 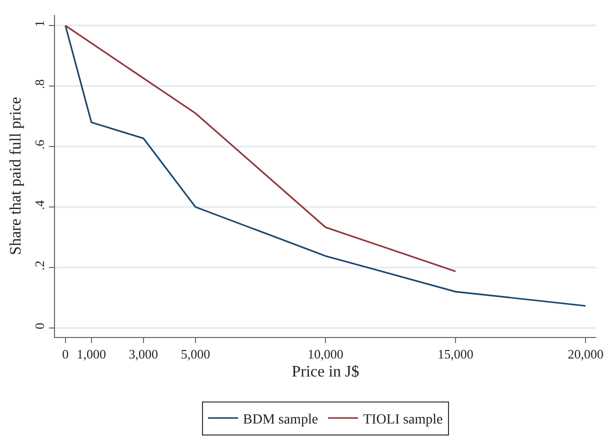 I want to click on y-tick-label: 1, so click(x=39, y=23).